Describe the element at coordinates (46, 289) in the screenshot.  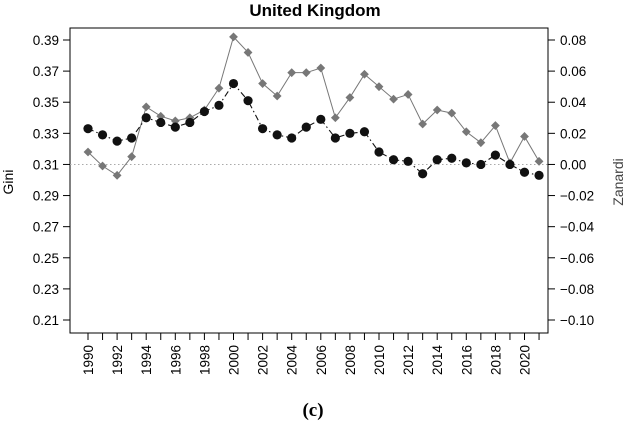
I see `left-y-tick-label: 0.23` at that location.